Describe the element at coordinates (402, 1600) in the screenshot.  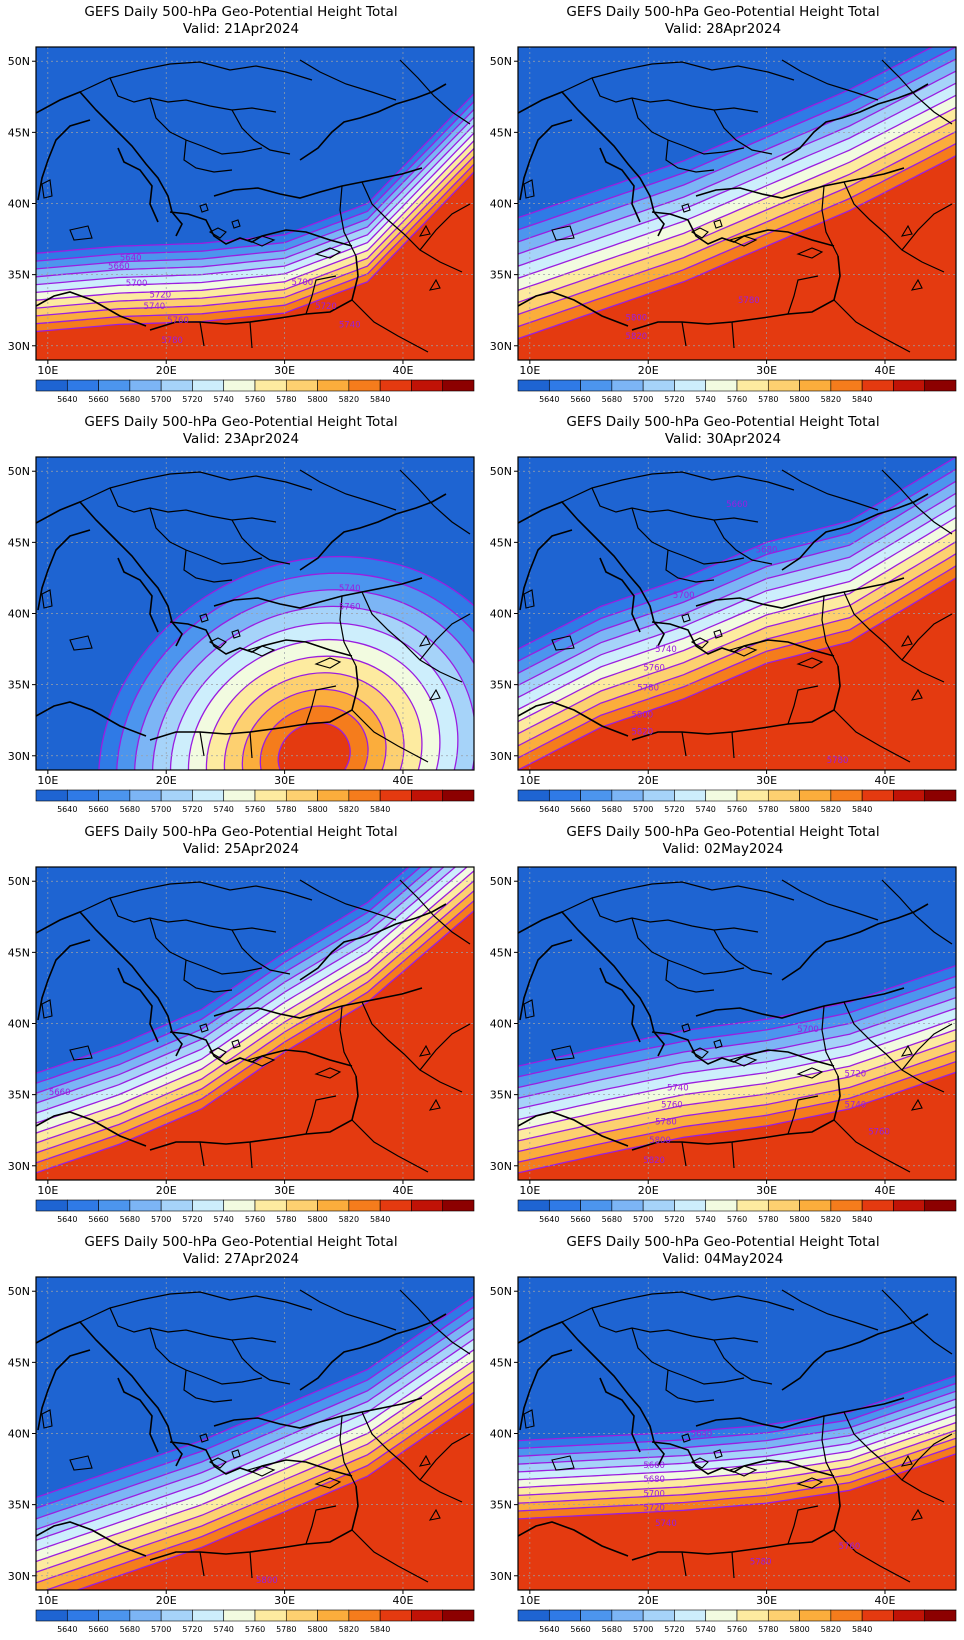
I see `lon-tick-label: 40E` at that location.